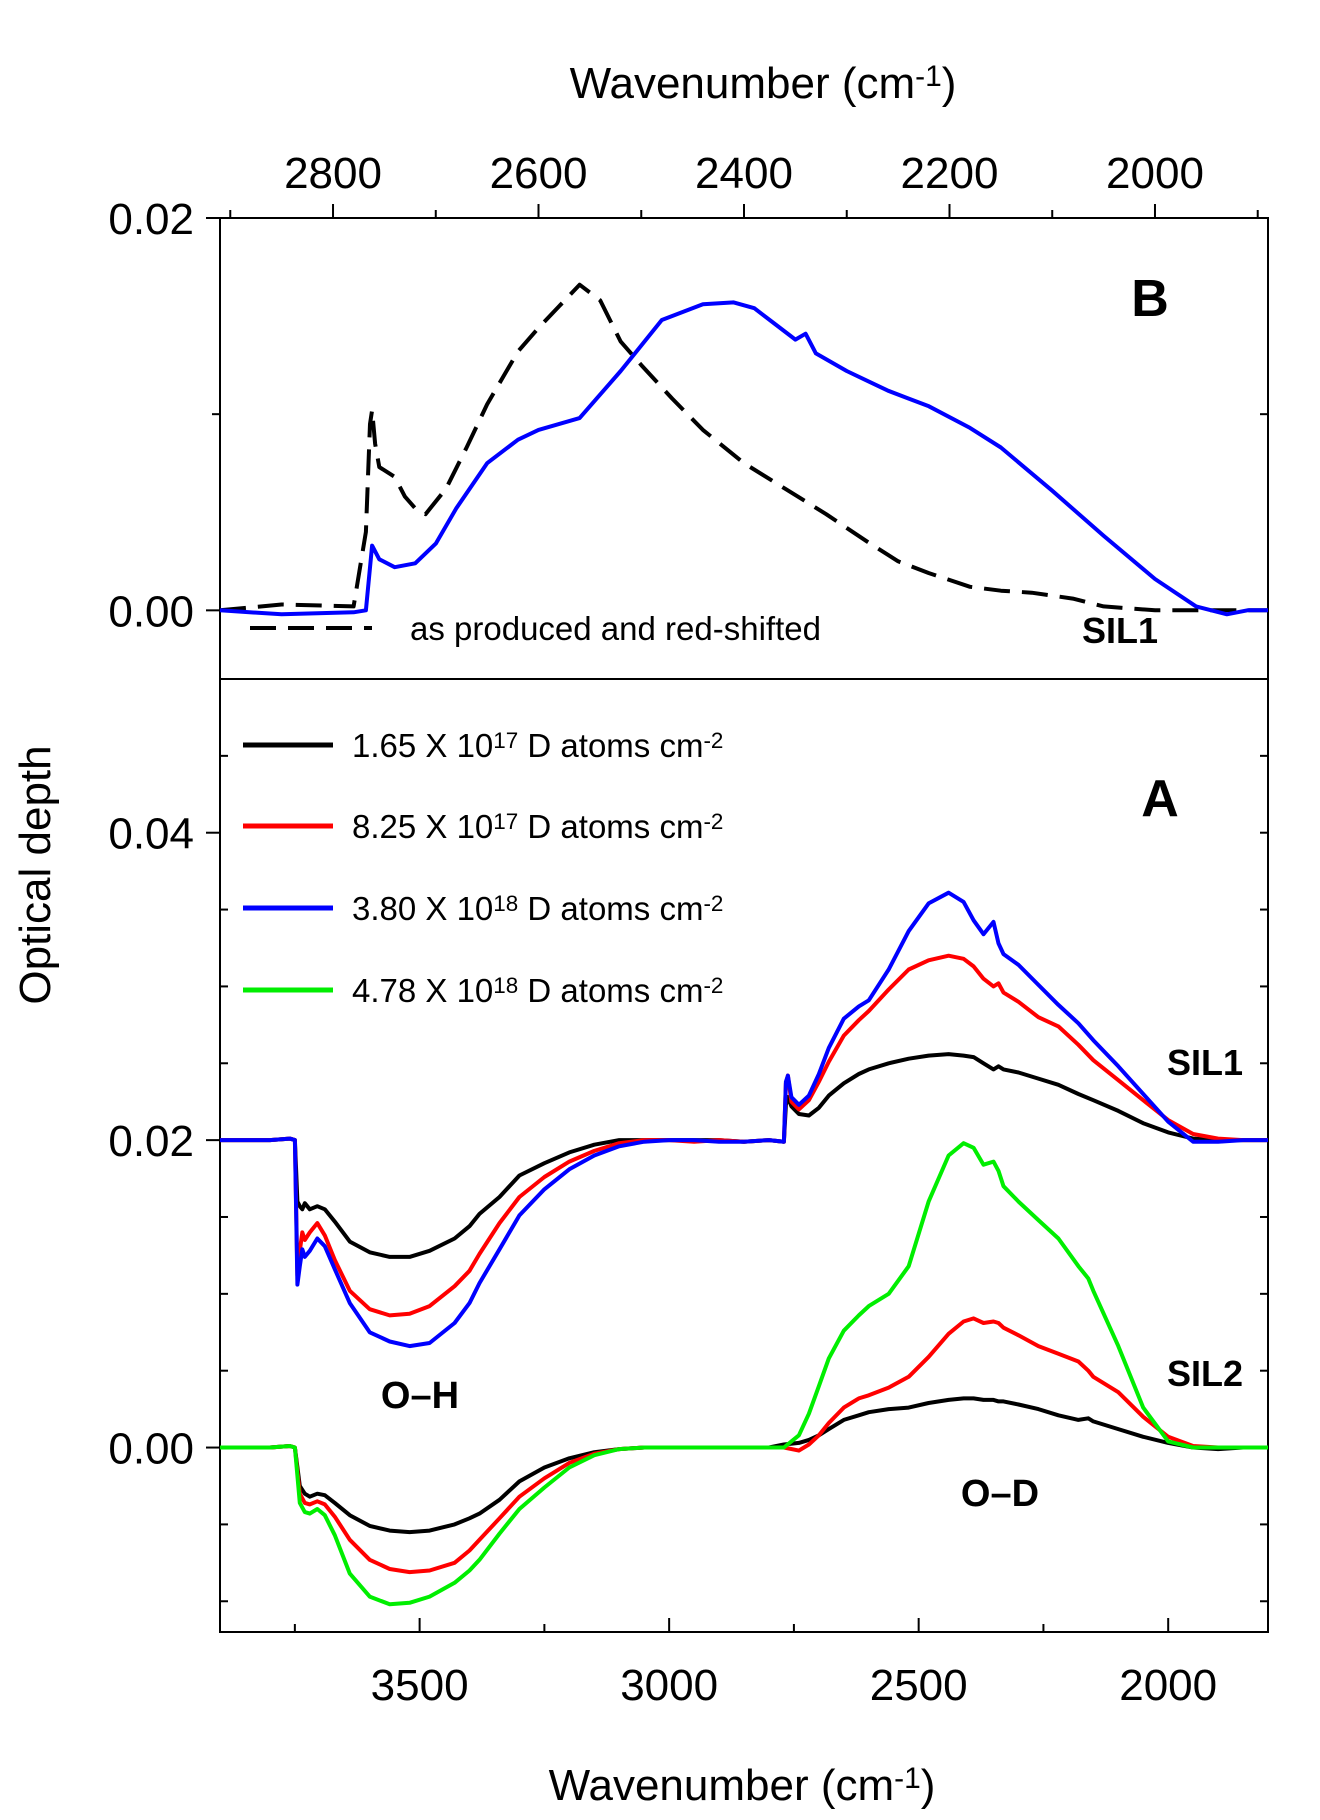 The image size is (1320, 1820). I want to click on text-span: 4.78 X 10, so click(422, 990).